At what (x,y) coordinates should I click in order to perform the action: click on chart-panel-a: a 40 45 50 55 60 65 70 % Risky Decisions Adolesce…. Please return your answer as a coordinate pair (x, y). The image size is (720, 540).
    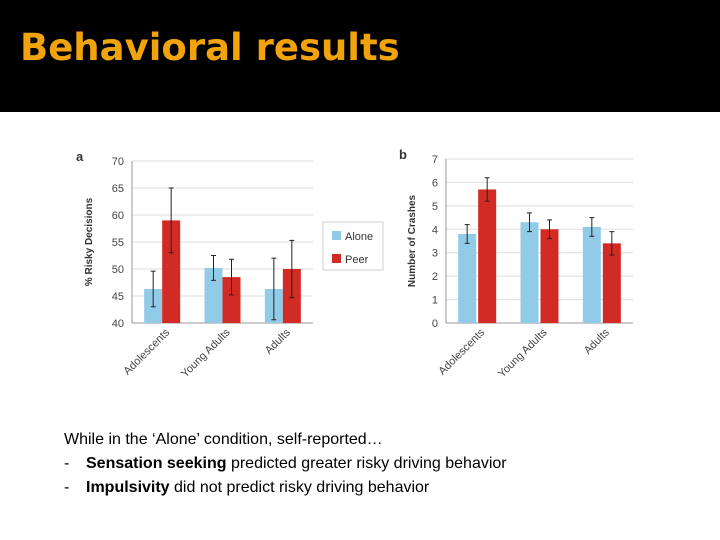
    Looking at the image, I should click on (194, 264).